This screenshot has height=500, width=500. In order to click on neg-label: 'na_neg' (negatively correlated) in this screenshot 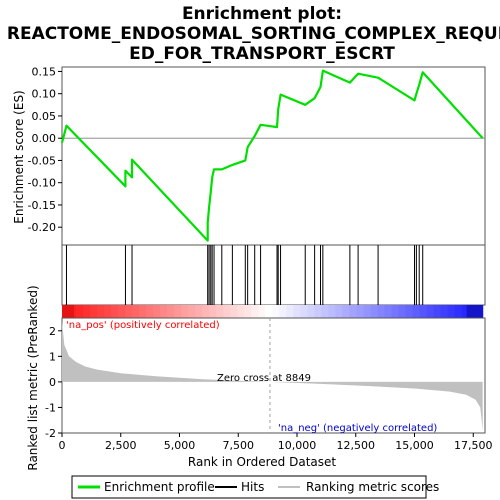, I will do `click(357, 428)`.